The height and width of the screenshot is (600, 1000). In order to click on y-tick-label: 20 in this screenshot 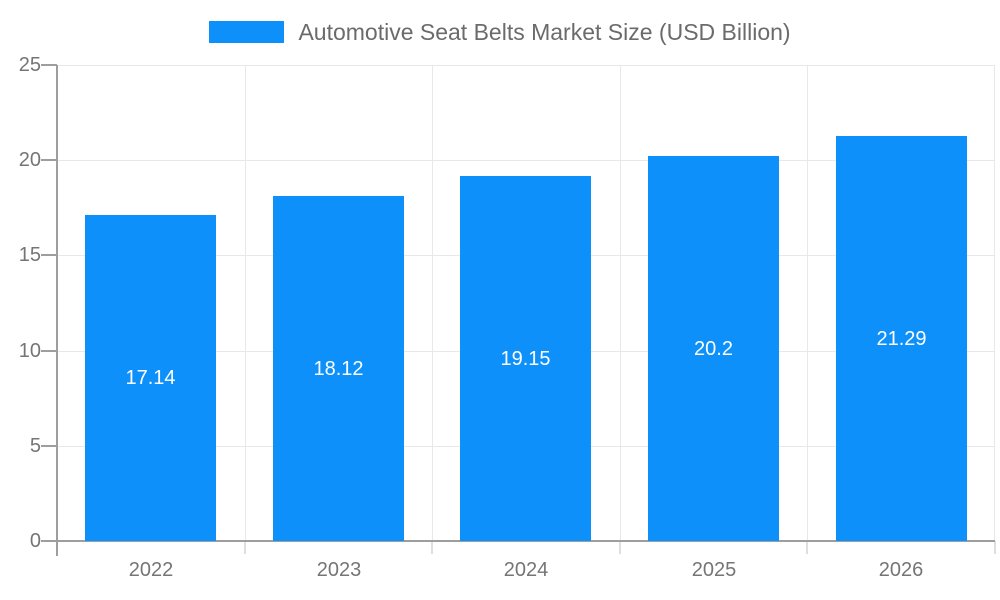, I will do `click(29, 160)`.